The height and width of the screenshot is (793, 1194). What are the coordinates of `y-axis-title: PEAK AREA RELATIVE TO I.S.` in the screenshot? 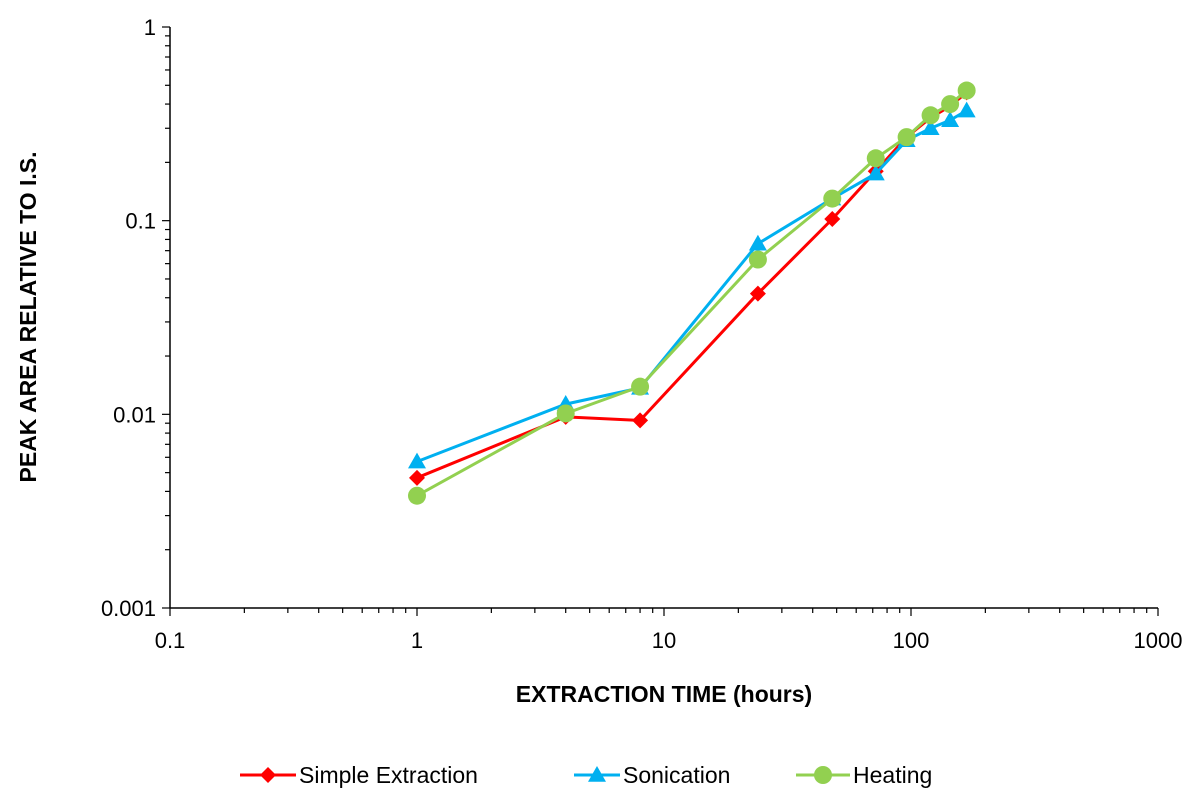 It's located at (28, 317).